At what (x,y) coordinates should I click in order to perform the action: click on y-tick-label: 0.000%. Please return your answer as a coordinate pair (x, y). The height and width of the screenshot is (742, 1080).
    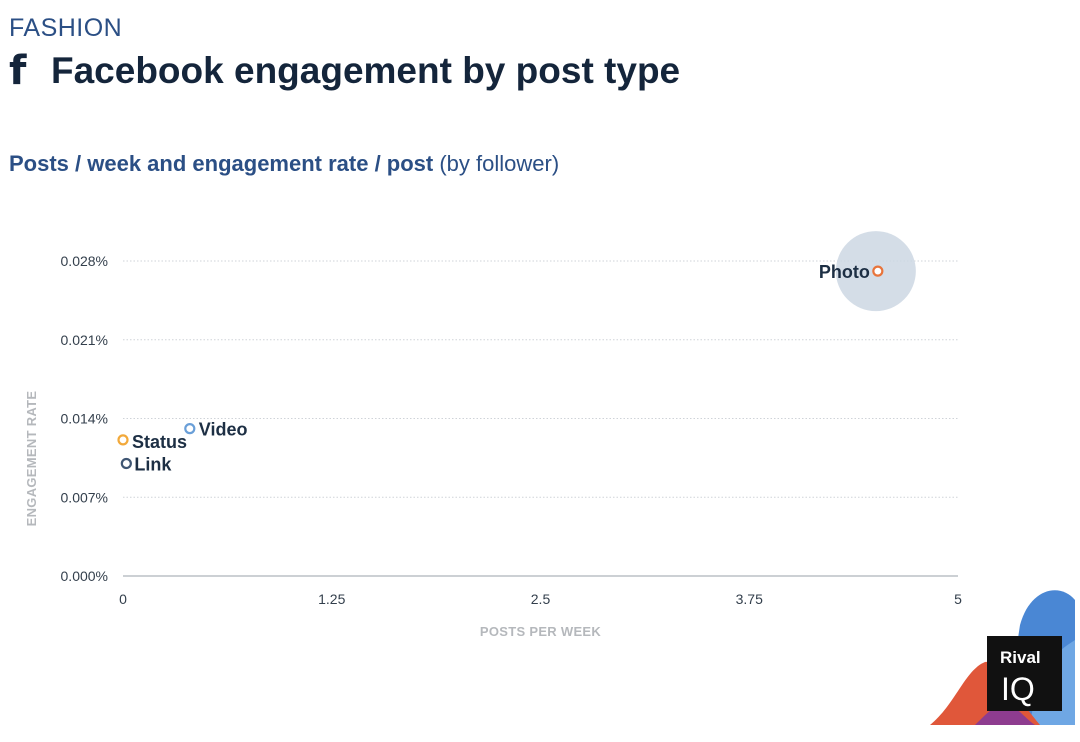
    Looking at the image, I should click on (84, 576).